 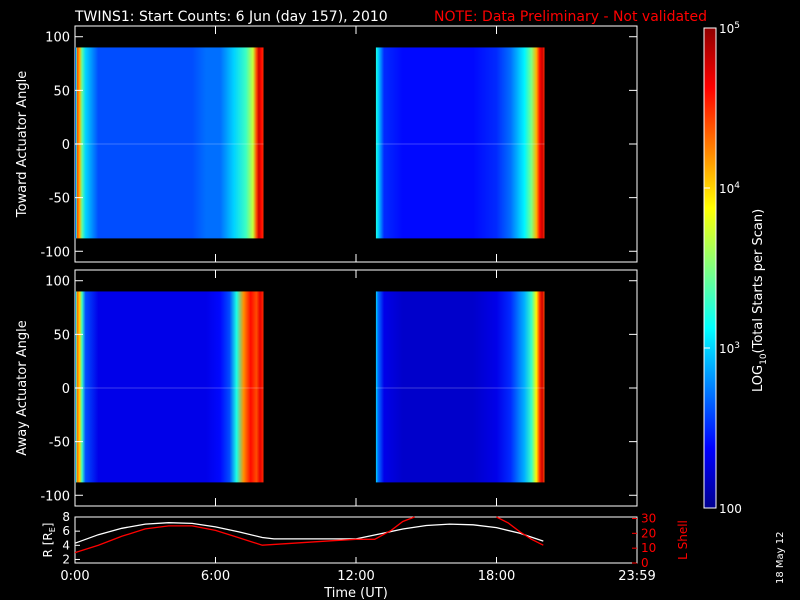 I want to click on y-tick-label: 2, so click(x=66, y=559).